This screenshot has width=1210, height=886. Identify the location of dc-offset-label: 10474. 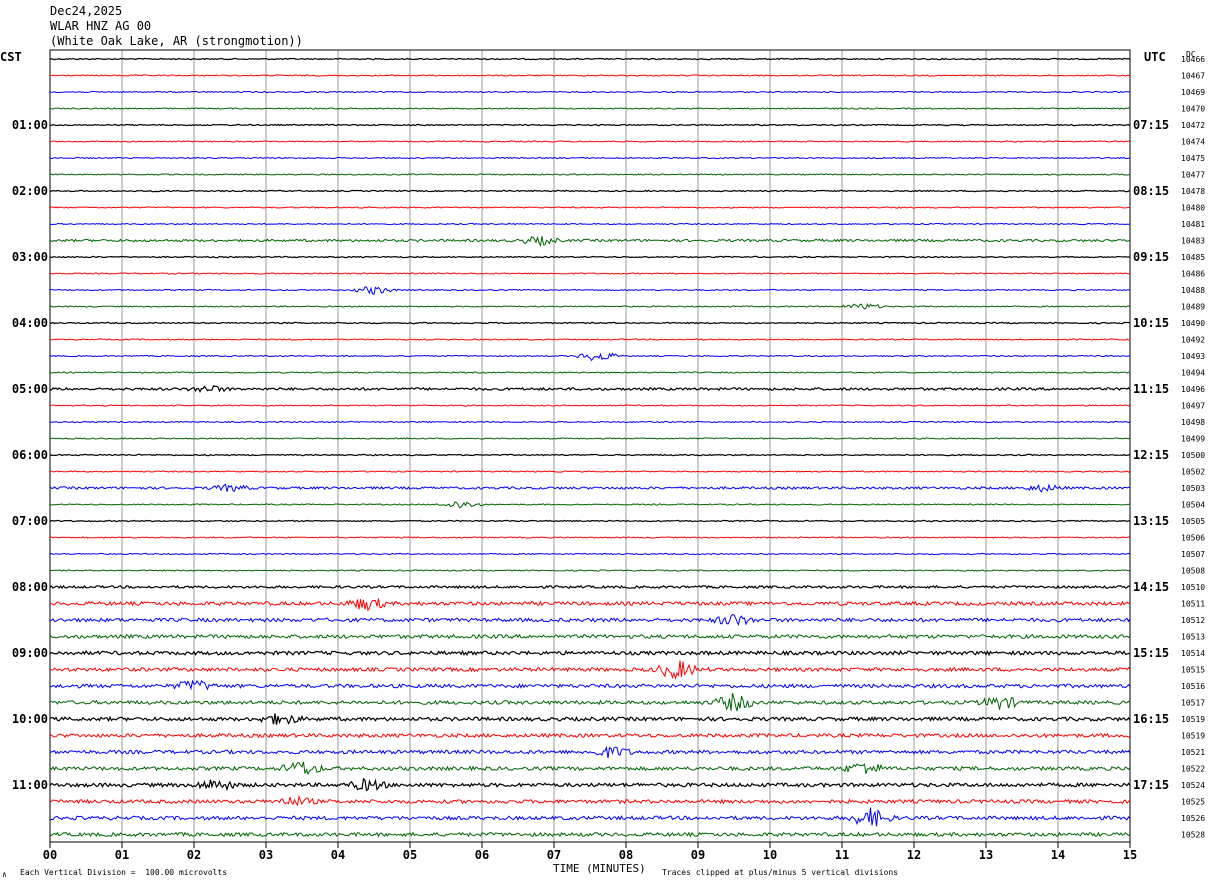
(1193, 142).